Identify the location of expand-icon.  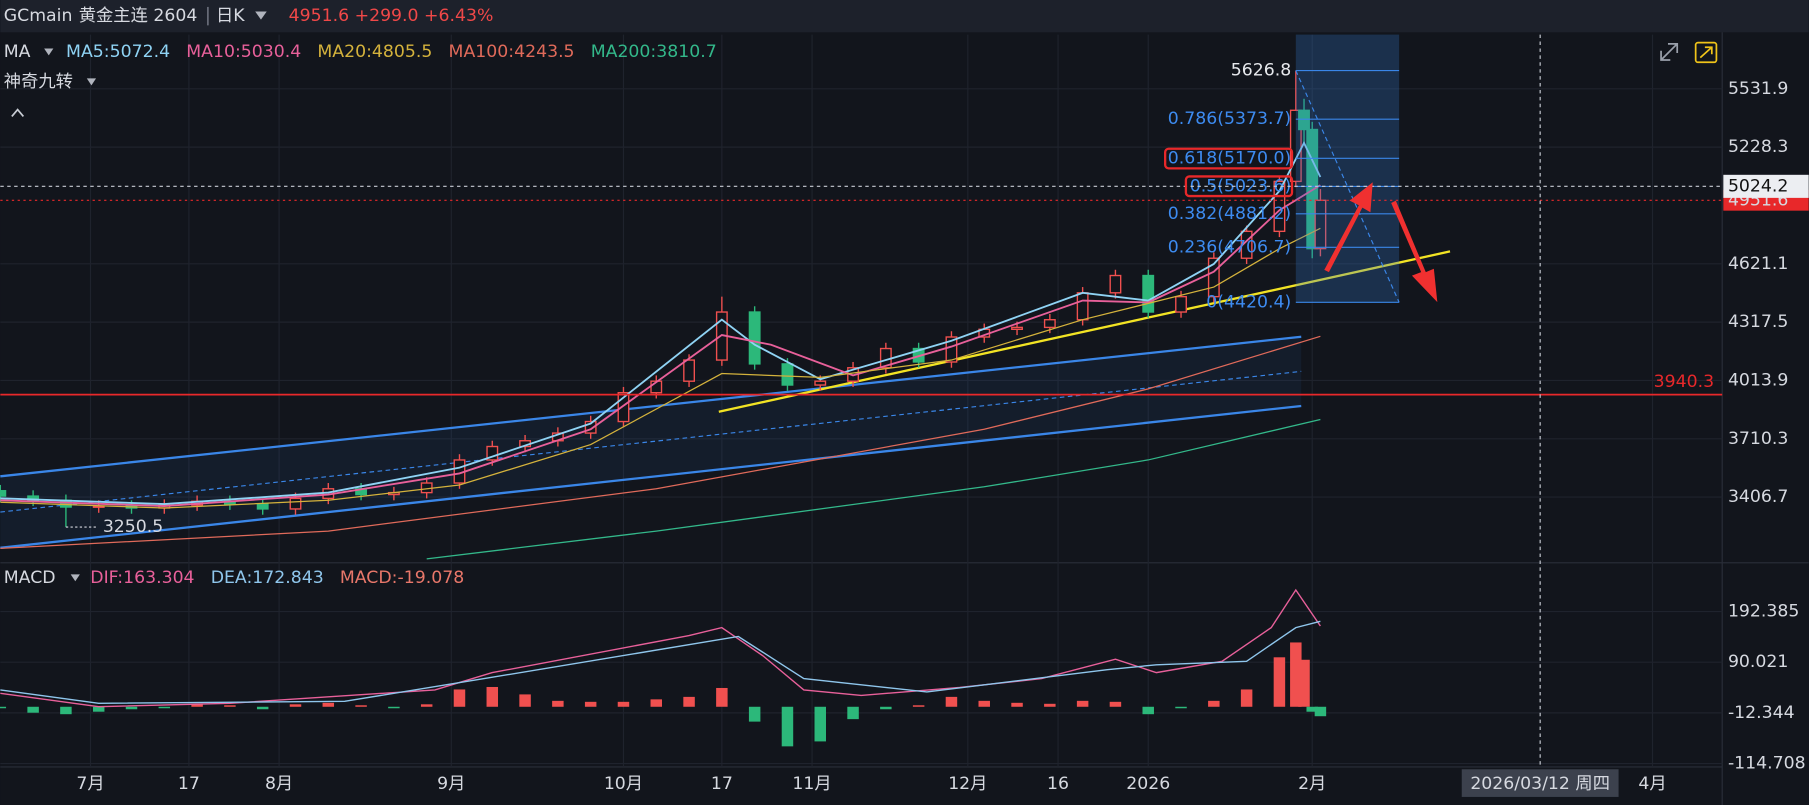
(1669, 51).